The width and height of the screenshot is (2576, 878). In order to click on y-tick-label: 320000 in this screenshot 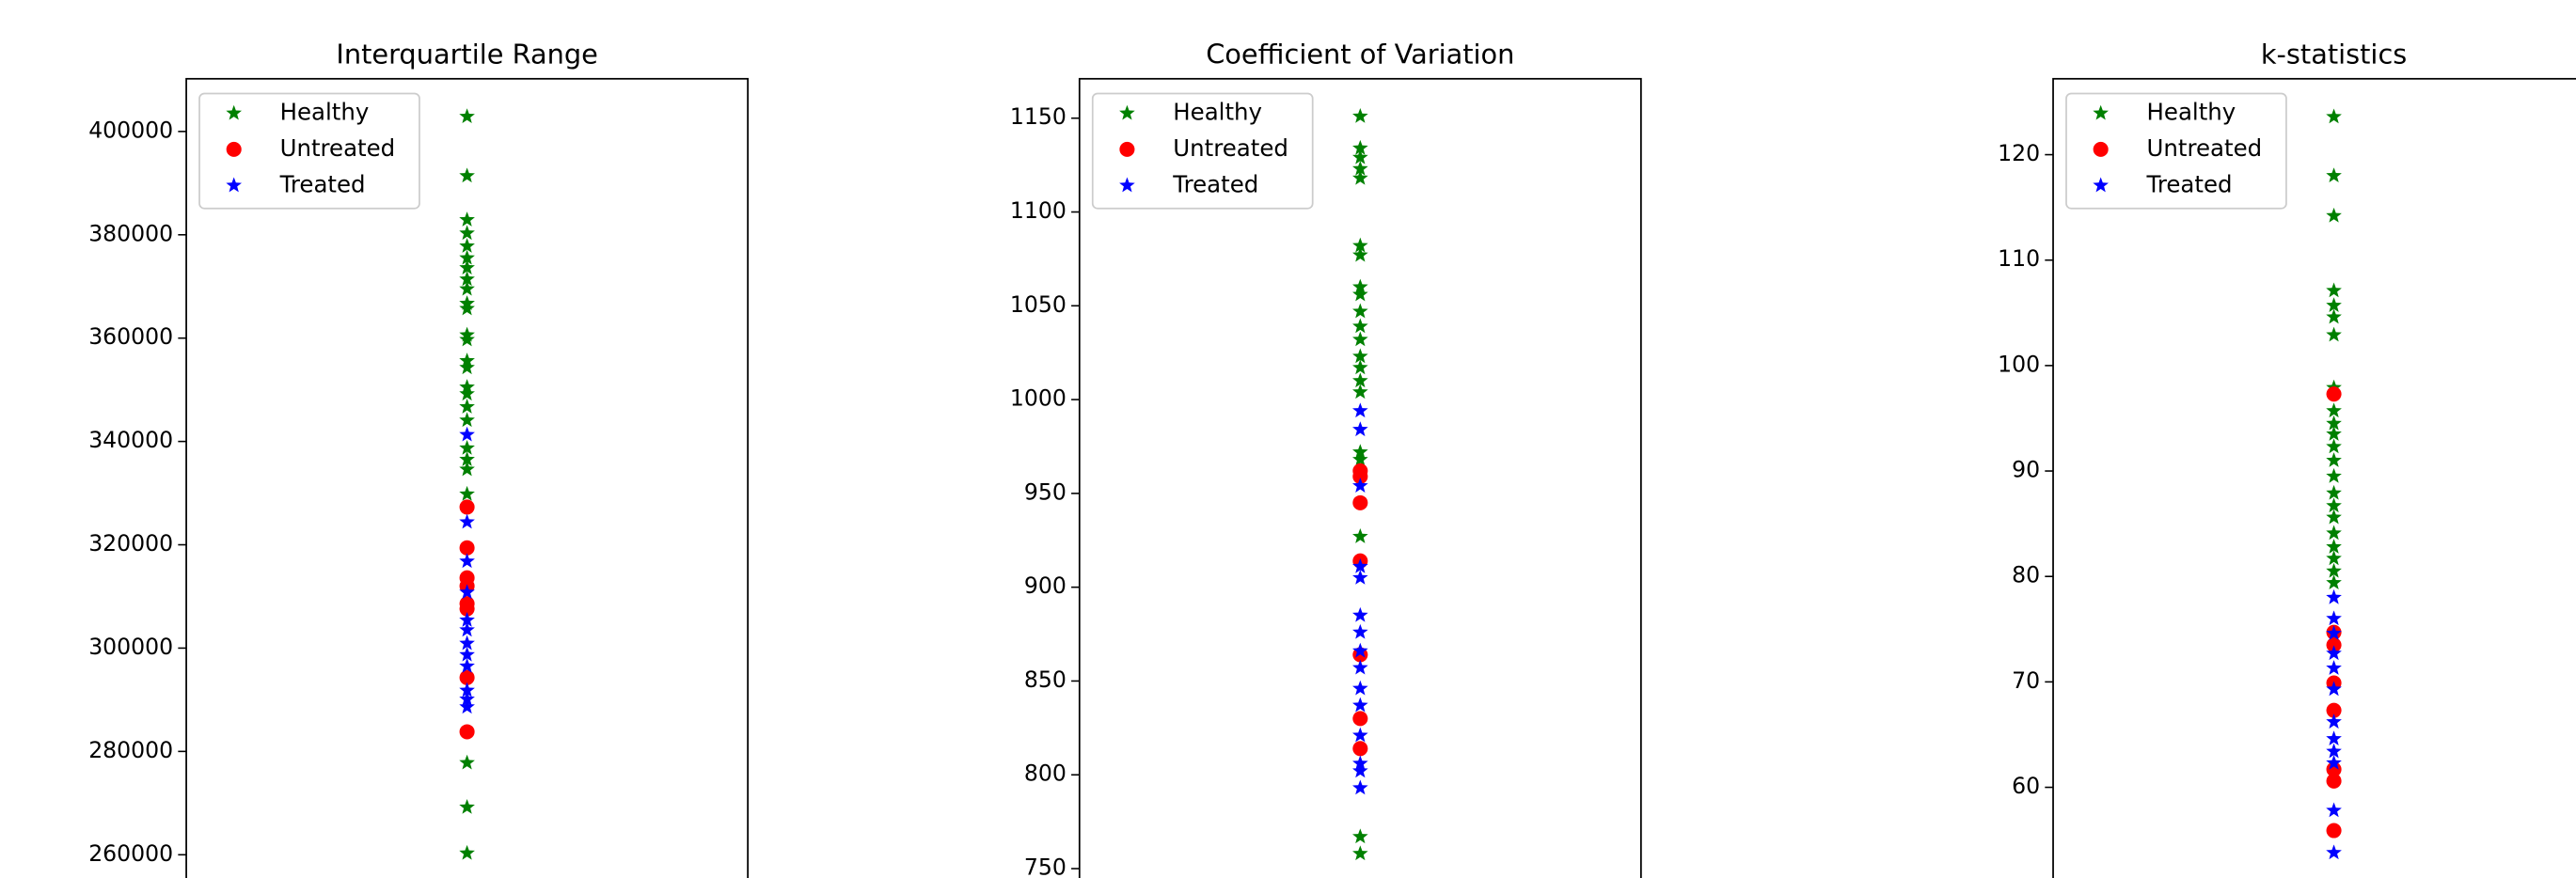, I will do `click(130, 543)`.